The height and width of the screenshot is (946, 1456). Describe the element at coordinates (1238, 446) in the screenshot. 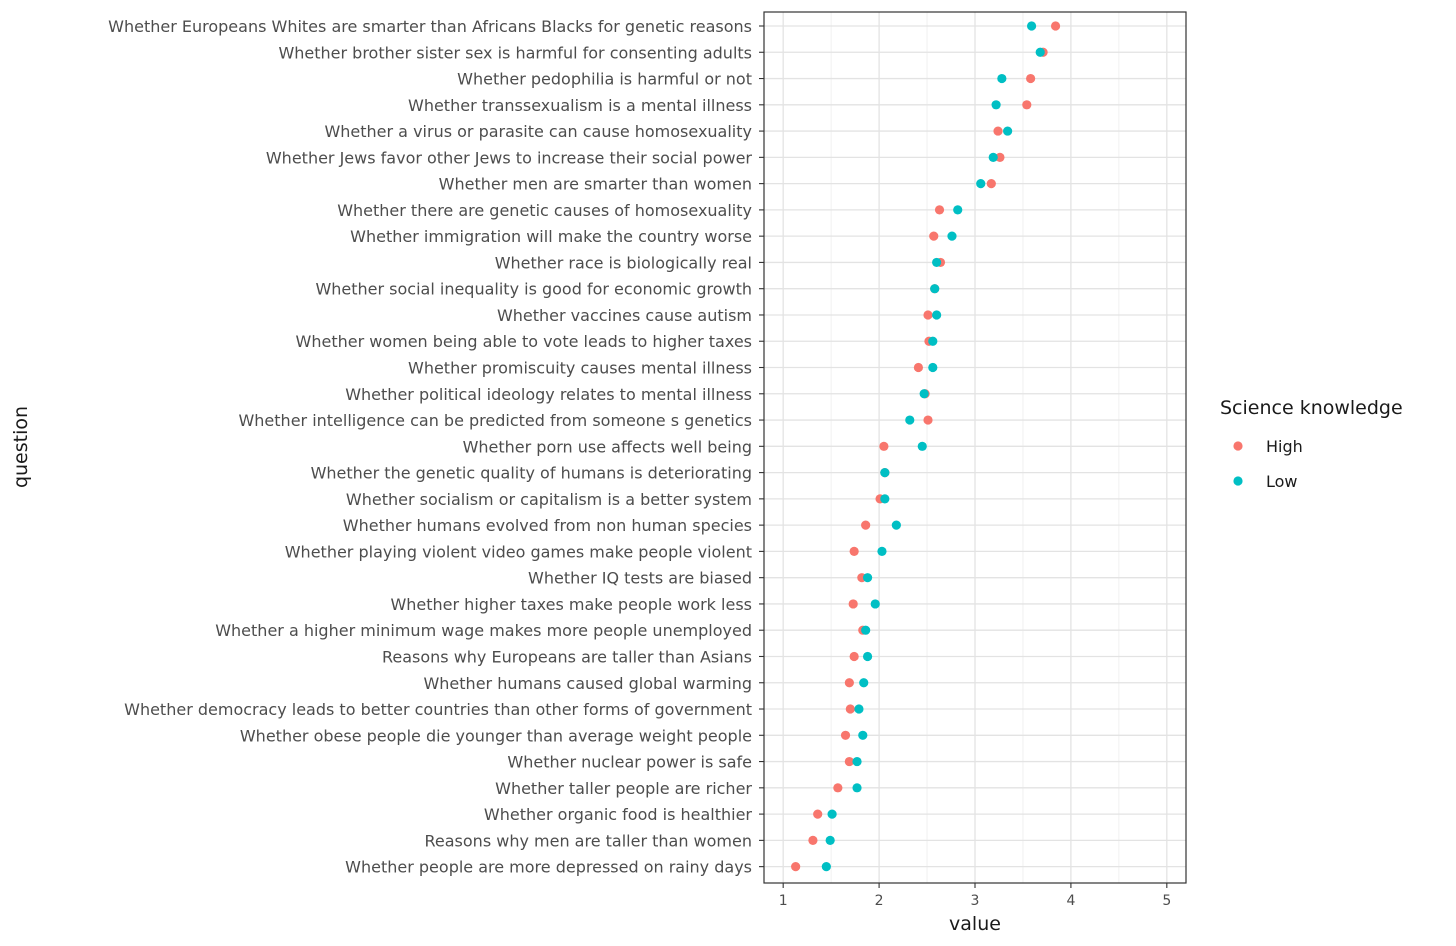

I see `legend-key-high` at that location.